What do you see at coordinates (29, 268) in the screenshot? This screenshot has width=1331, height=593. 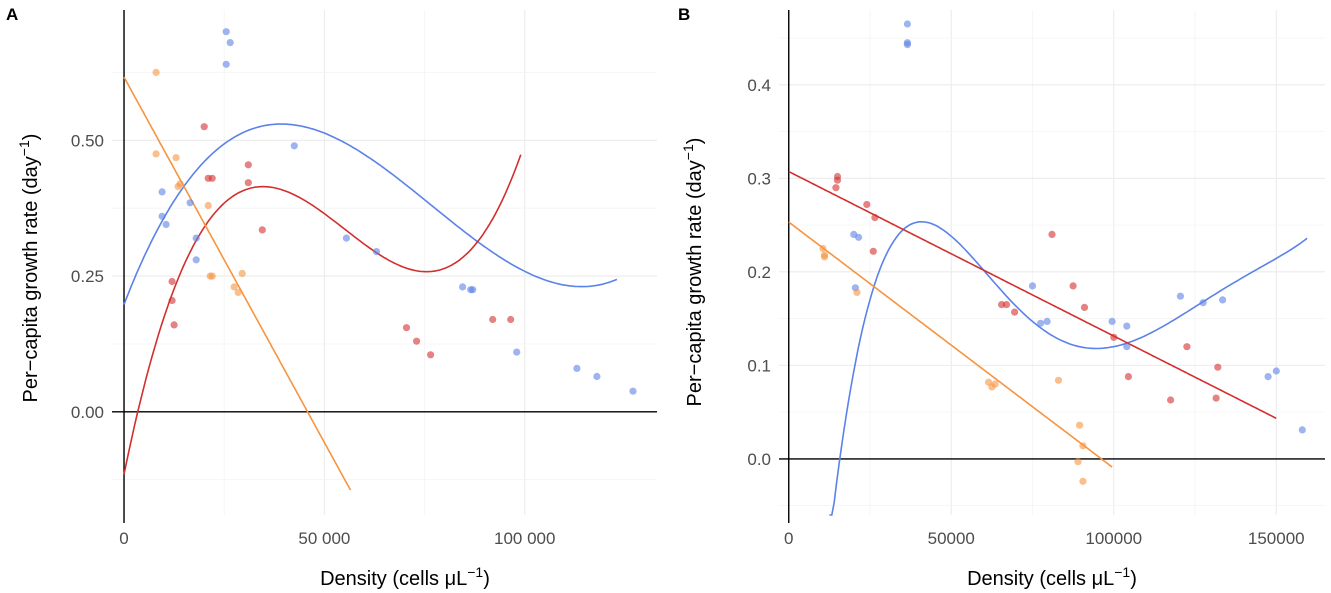 I see `panel-a-y-axis-title: Per−capita growth rate (day−1)` at bounding box center [29, 268].